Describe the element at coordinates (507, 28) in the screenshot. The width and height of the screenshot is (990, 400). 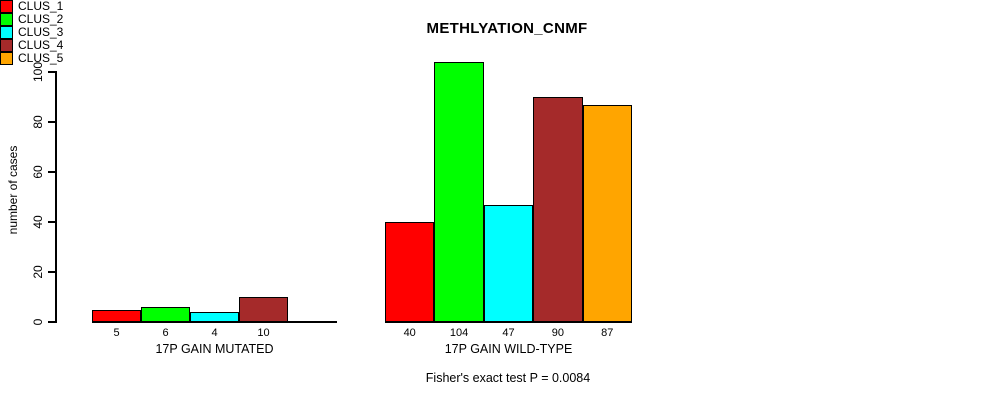
I see `chart-title: METHLYATION_CNMF` at that location.